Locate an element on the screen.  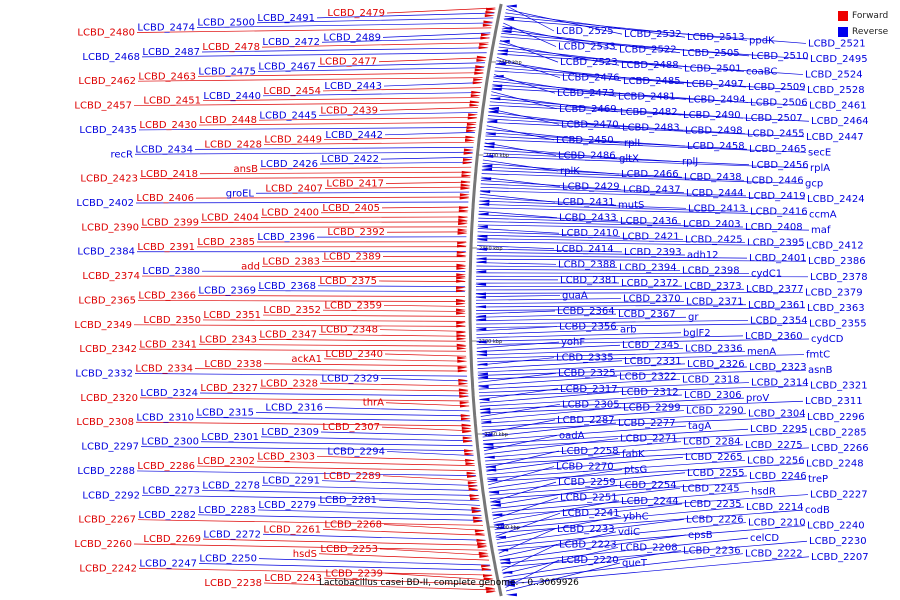
gene-label: LCBD_2482 is located at coordinates (649, 112).